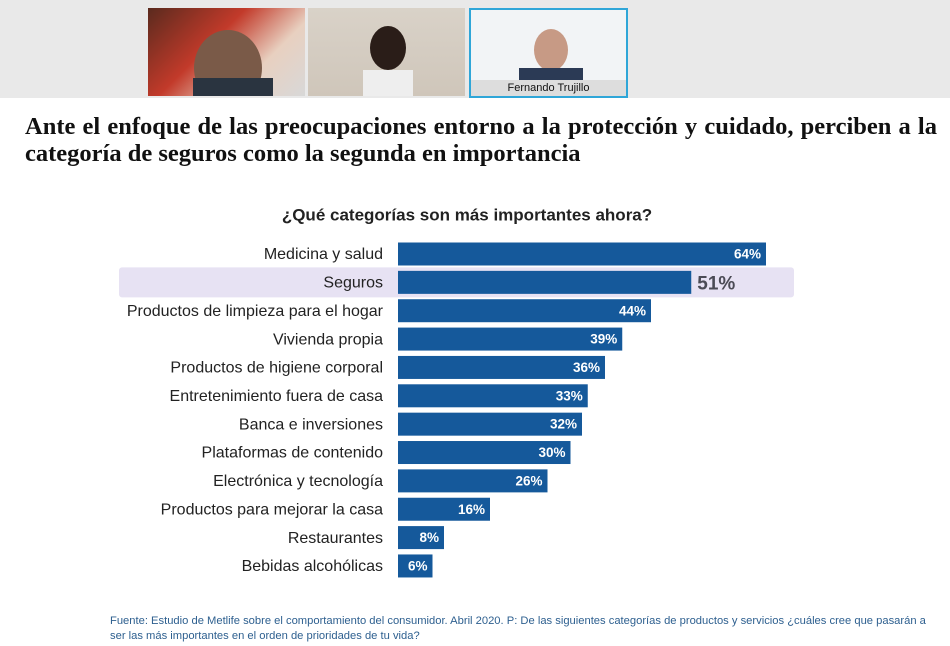 The image size is (950, 646). What do you see at coordinates (548, 88) in the screenshot?
I see `participant-name: Fernando Trujillo` at bounding box center [548, 88].